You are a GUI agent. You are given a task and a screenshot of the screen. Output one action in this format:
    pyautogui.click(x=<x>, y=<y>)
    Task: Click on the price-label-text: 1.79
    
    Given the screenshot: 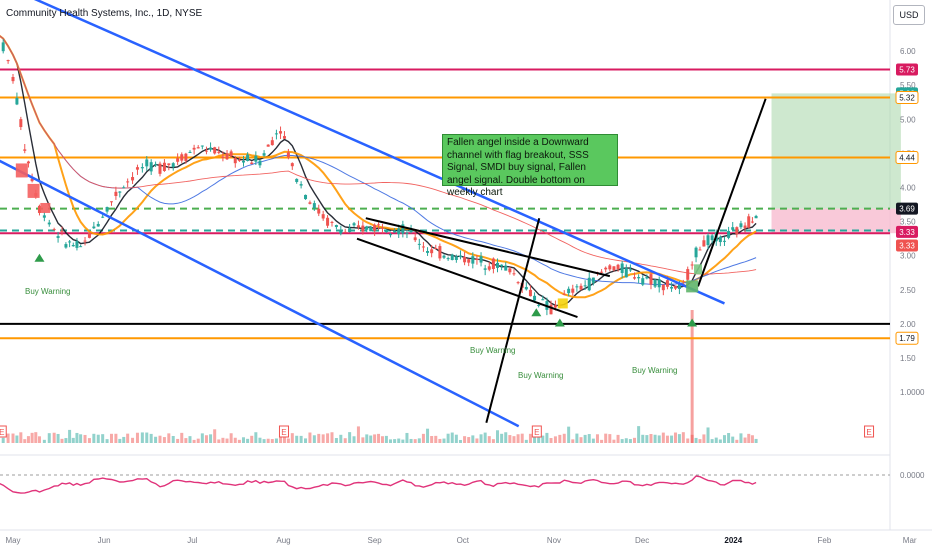 What is the action you would take?
    pyautogui.click(x=907, y=338)
    